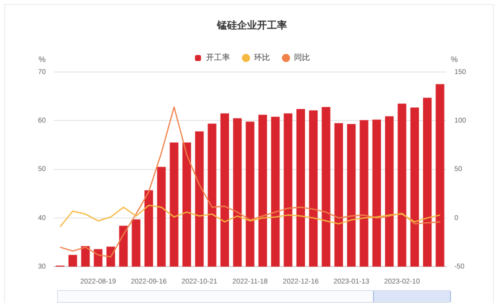 Image resolution: width=500 pixels, height=303 pixels. I want to click on y-axis-title: %, so click(42, 59).